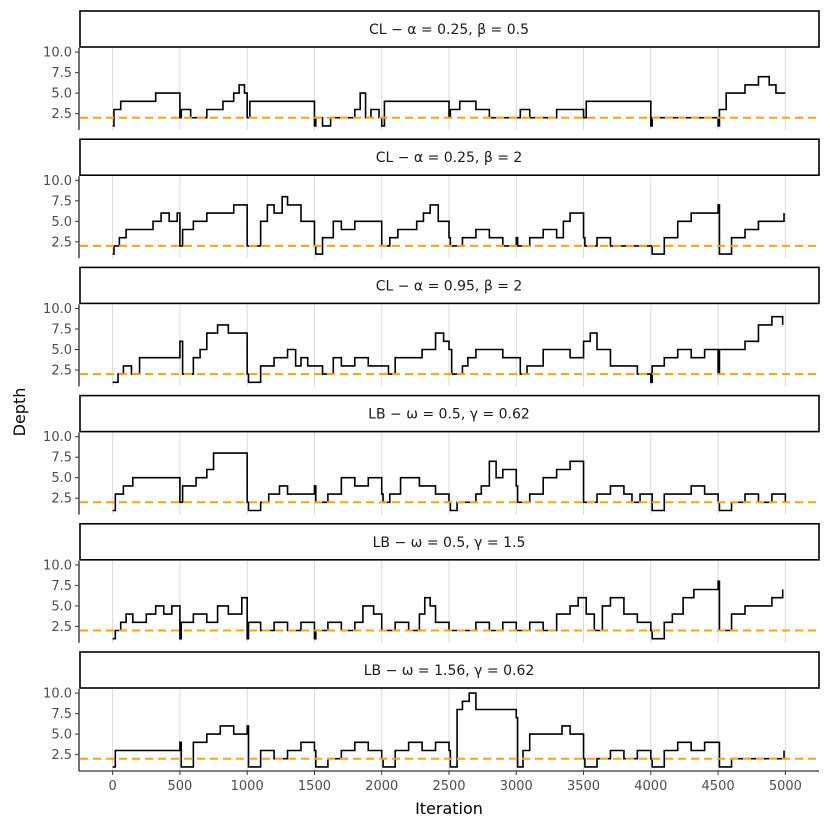 This screenshot has height=830, width=830. What do you see at coordinates (718, 786) in the screenshot?
I see `x-tick-label: 4500` at bounding box center [718, 786].